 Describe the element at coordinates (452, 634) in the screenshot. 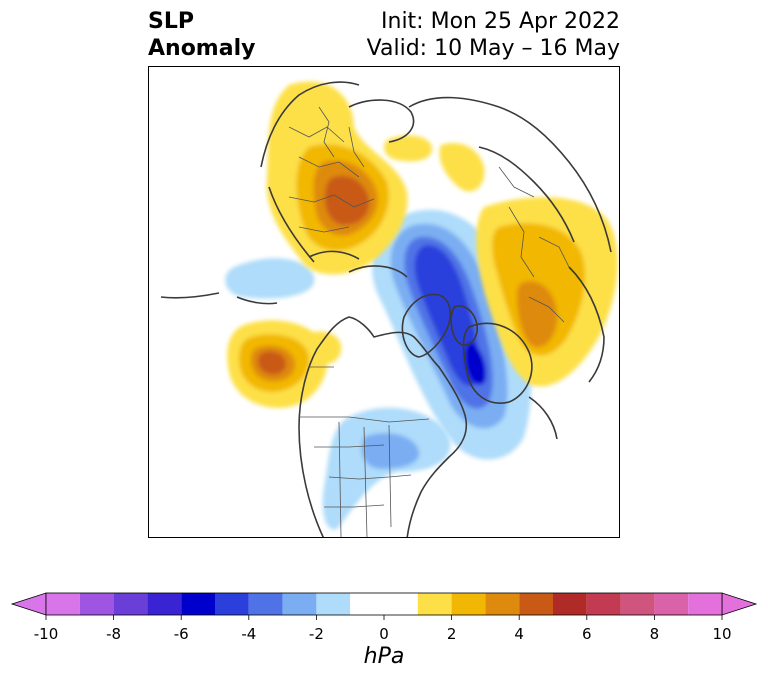

I see `colorbar-tick-label: 2` at that location.